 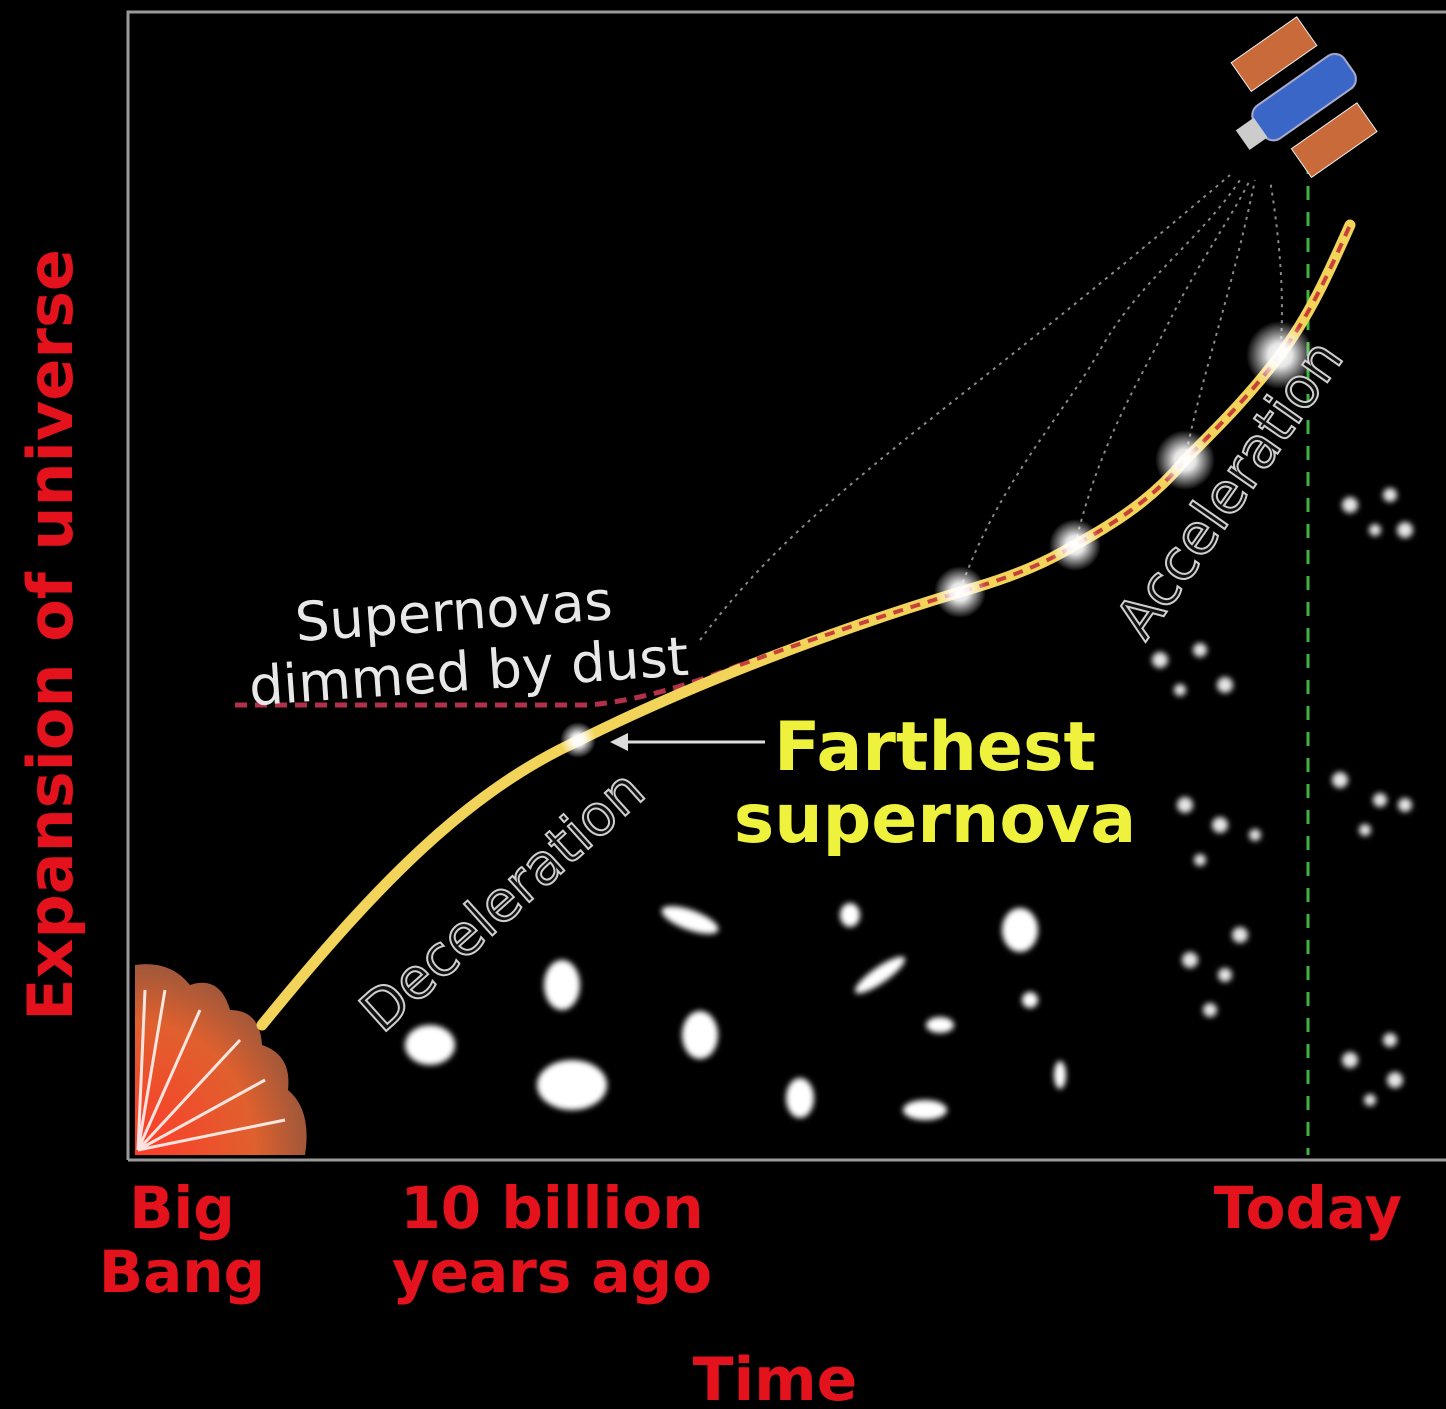 What do you see at coordinates (552, 1272) in the screenshot?
I see `time-marker: years ago` at bounding box center [552, 1272].